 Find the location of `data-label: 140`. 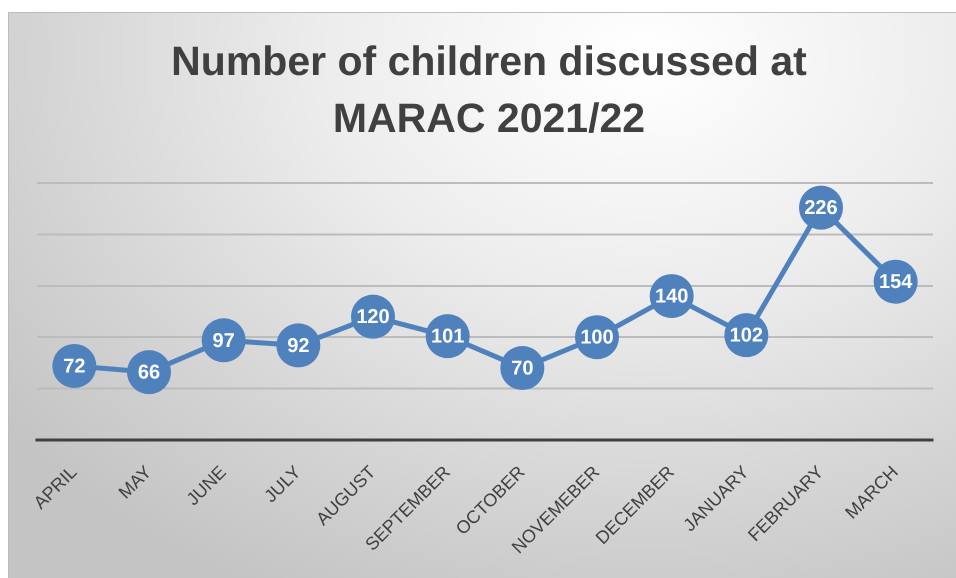

data-label: 140 is located at coordinates (671, 297).